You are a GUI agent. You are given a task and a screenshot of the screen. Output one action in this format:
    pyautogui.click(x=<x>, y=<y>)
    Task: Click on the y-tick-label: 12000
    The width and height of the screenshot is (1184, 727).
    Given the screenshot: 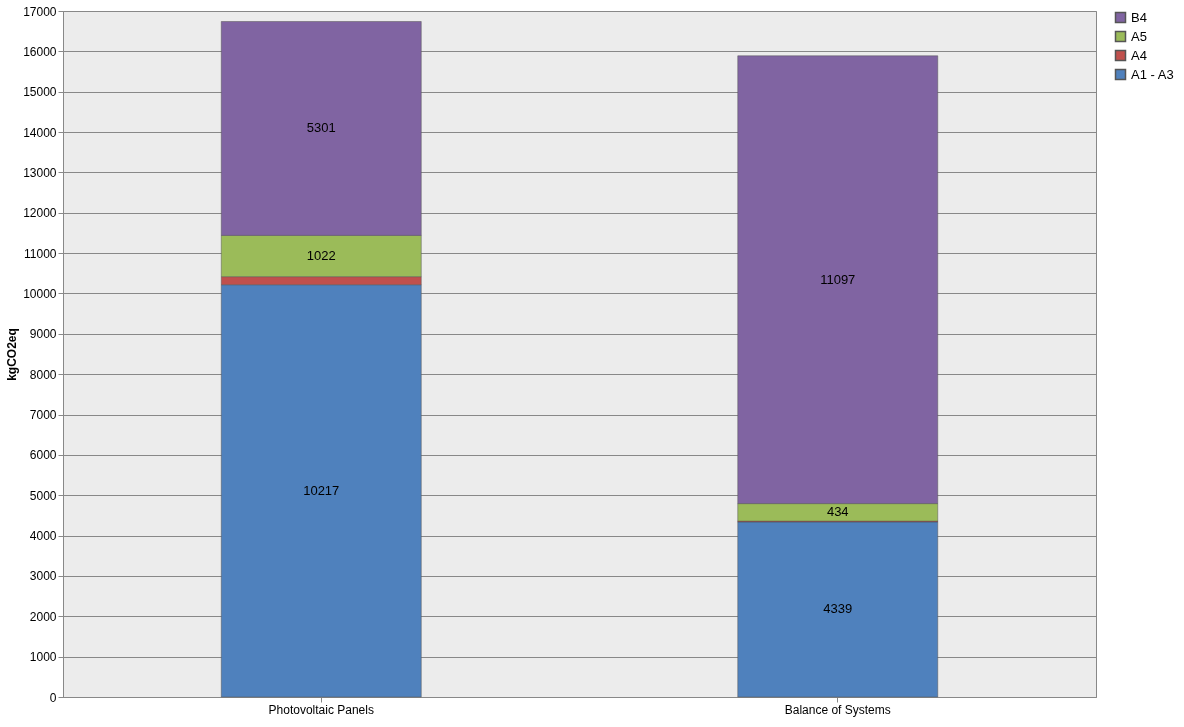 What is the action you would take?
    pyautogui.click(x=40, y=213)
    